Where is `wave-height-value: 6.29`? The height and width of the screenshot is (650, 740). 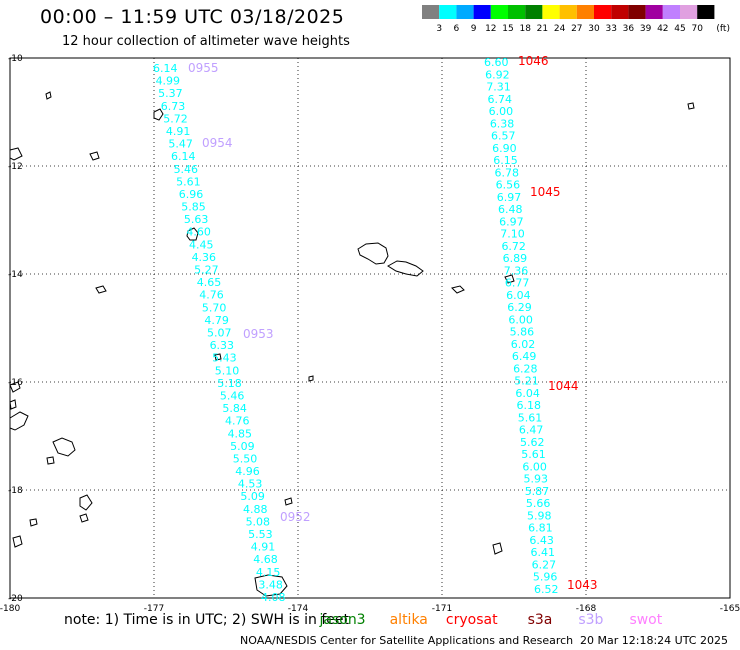
wave-height-value: 6.29 is located at coordinates (519, 307).